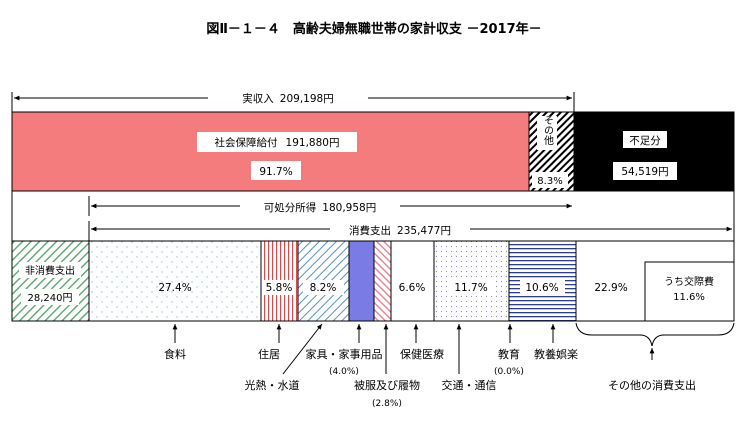  I want to click on other-consumption-brace, so click(655, 334).